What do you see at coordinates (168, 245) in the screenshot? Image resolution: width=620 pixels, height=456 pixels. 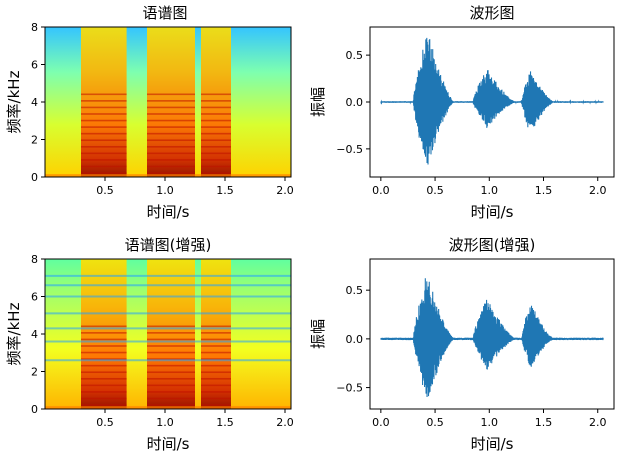 I see `chart-title: 语谱图(增强)` at bounding box center [168, 245].